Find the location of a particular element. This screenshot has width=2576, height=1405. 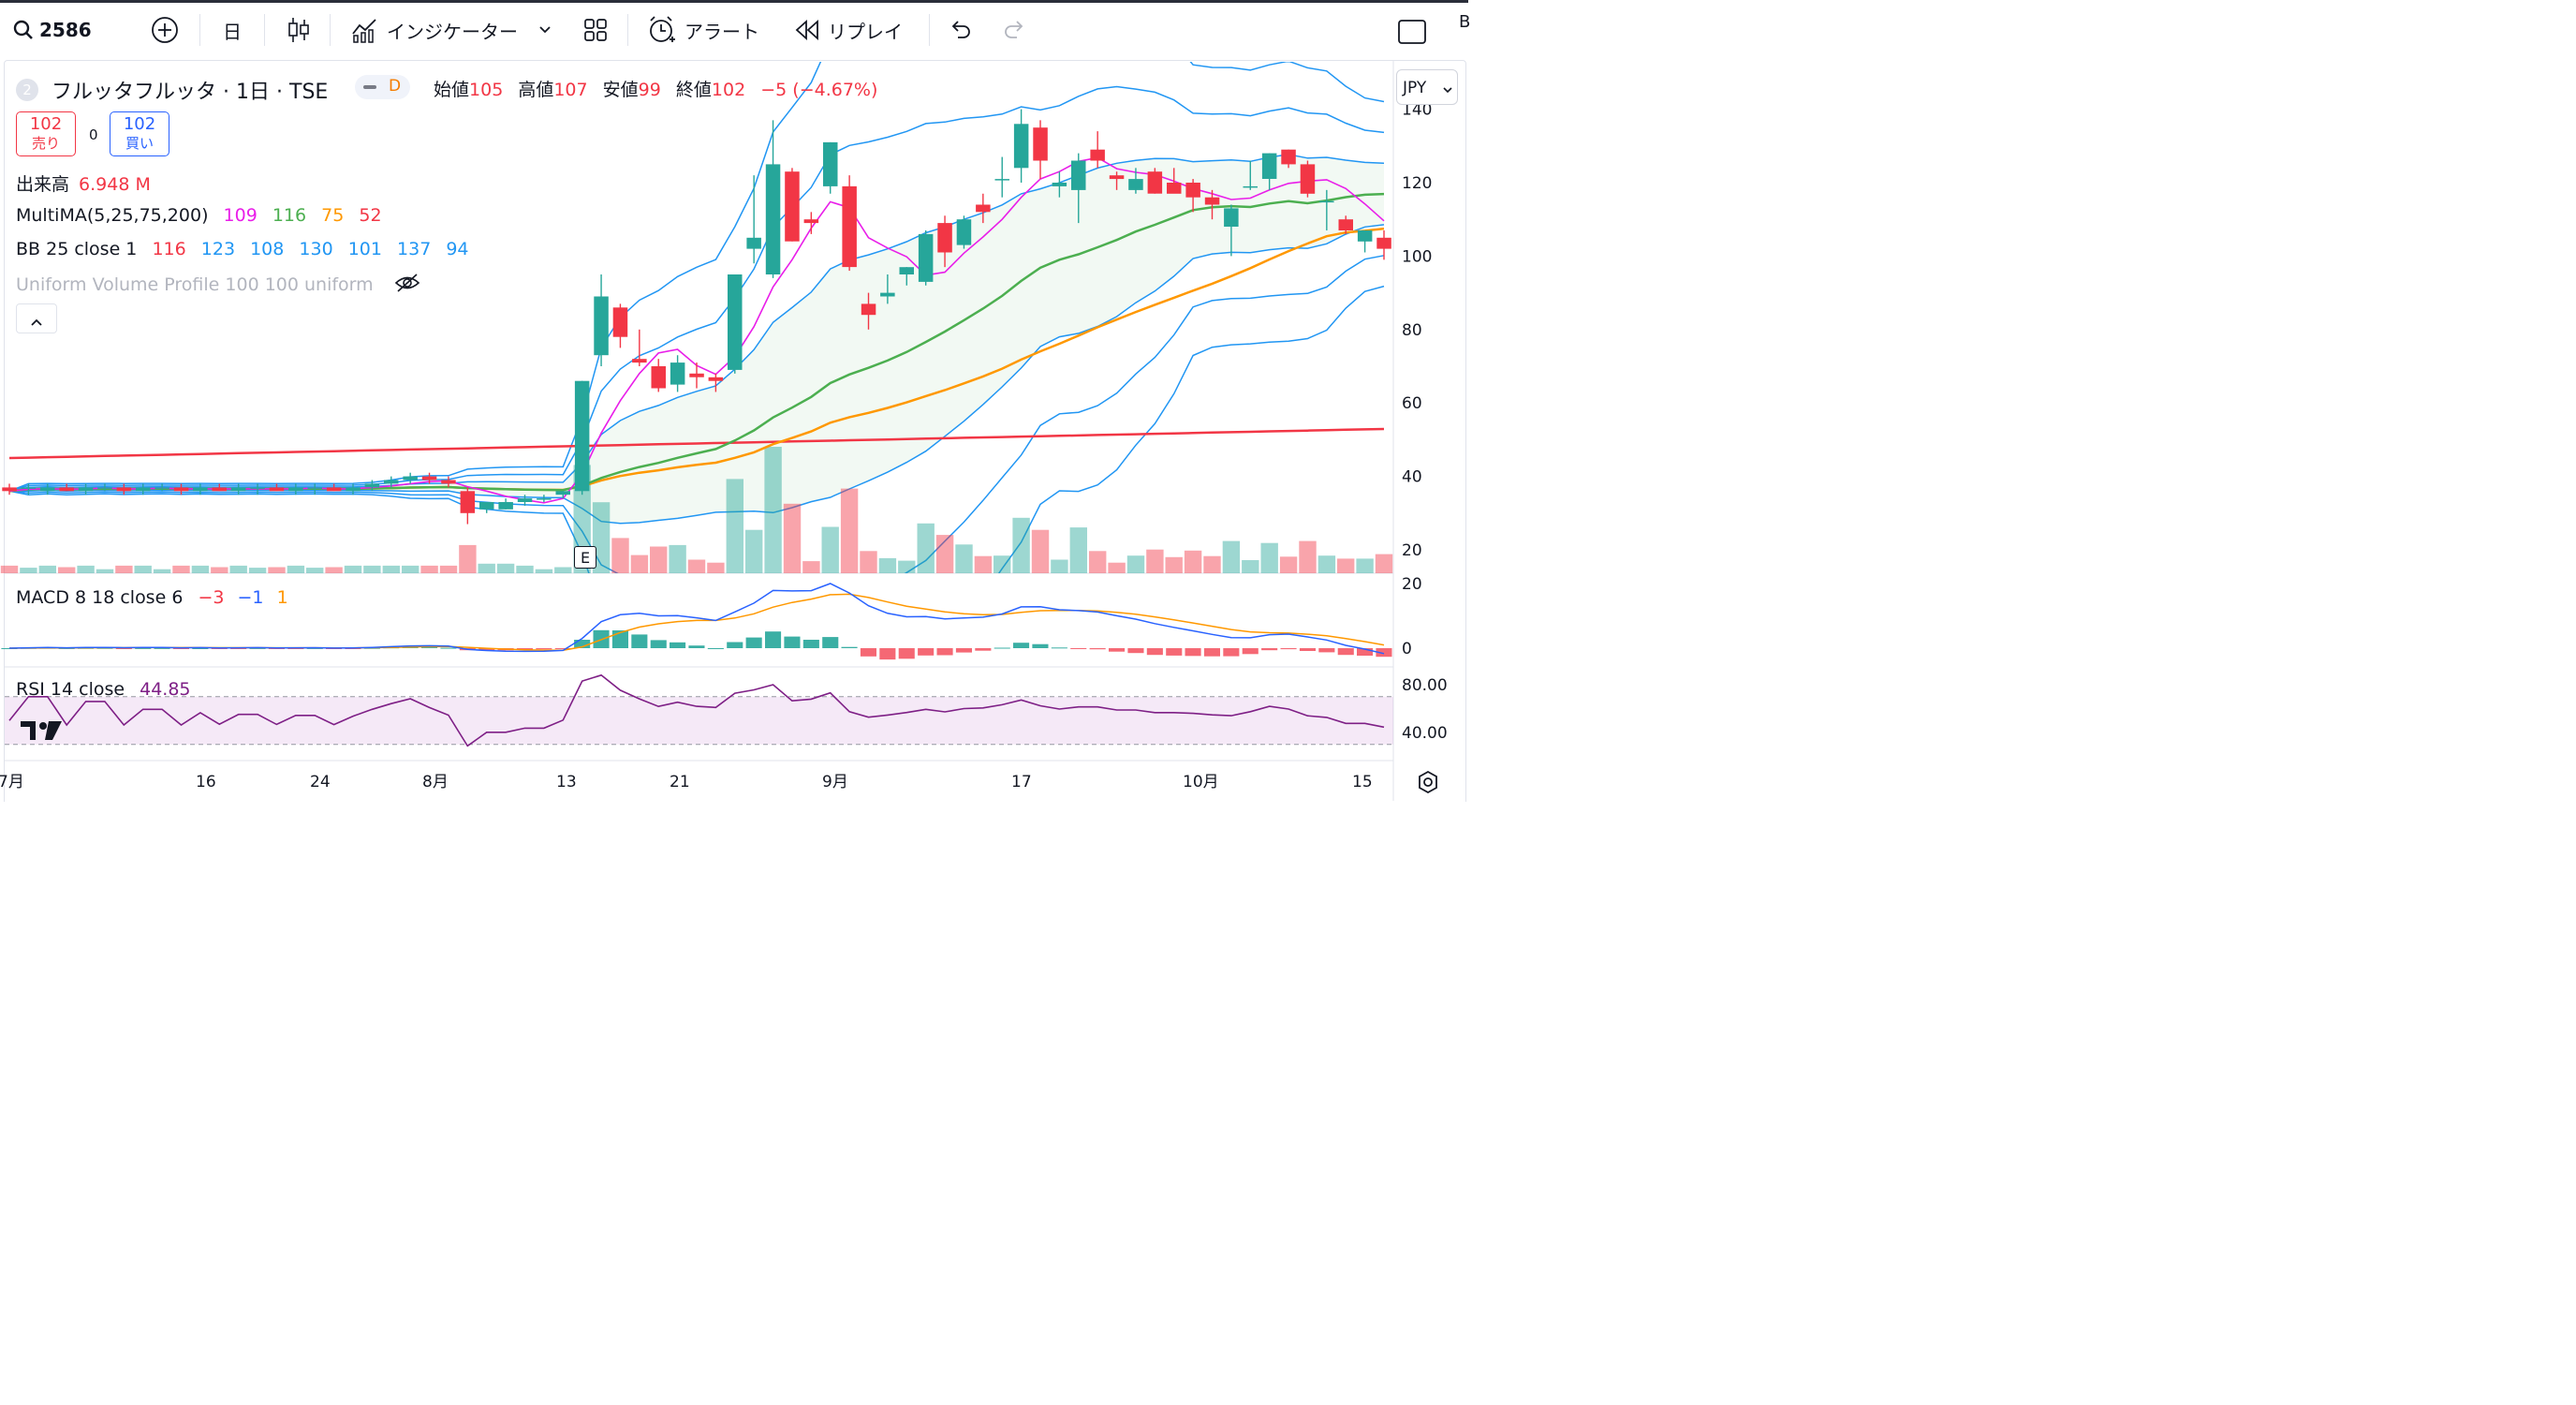

bb-lower-value: 108 is located at coordinates (267, 249).